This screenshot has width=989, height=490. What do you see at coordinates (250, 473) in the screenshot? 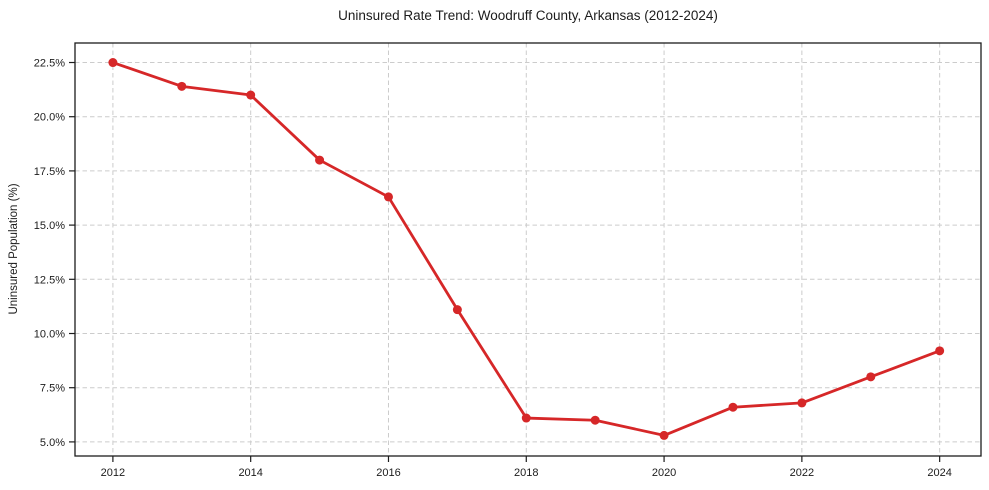
I see `x-tick-label: 2014` at bounding box center [250, 473].